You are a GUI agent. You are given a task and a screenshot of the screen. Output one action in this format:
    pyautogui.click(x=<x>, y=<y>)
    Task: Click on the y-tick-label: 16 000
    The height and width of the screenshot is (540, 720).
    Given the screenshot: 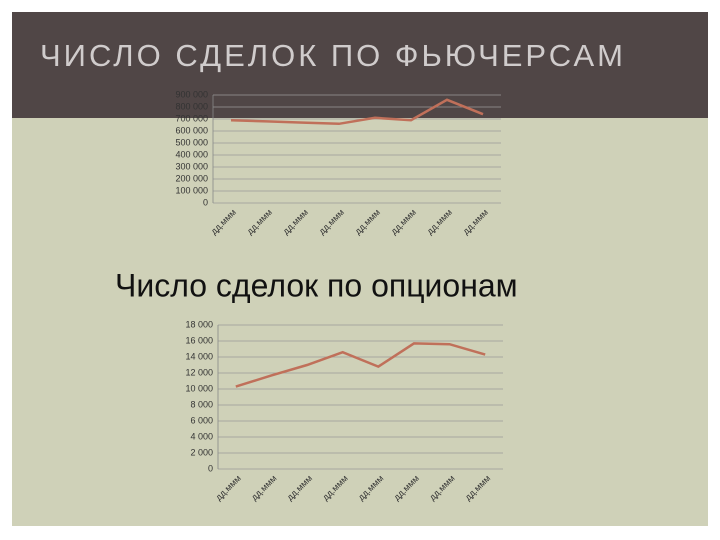 What is the action you would take?
    pyautogui.click(x=199, y=340)
    